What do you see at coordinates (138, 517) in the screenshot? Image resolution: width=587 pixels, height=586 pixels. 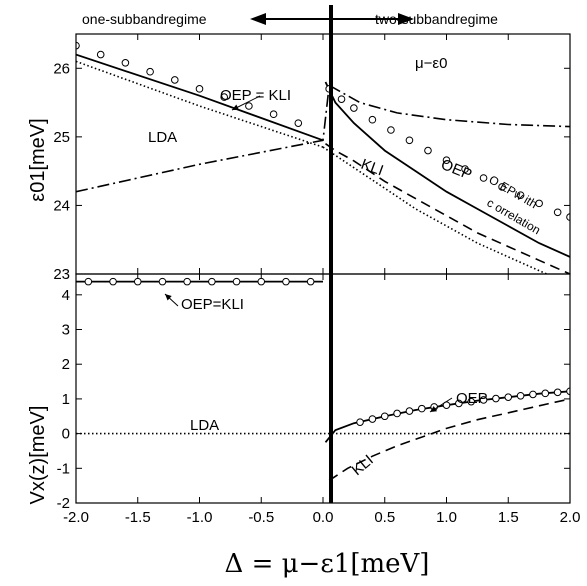 I see `x-tick-label: -1.5` at bounding box center [138, 517].